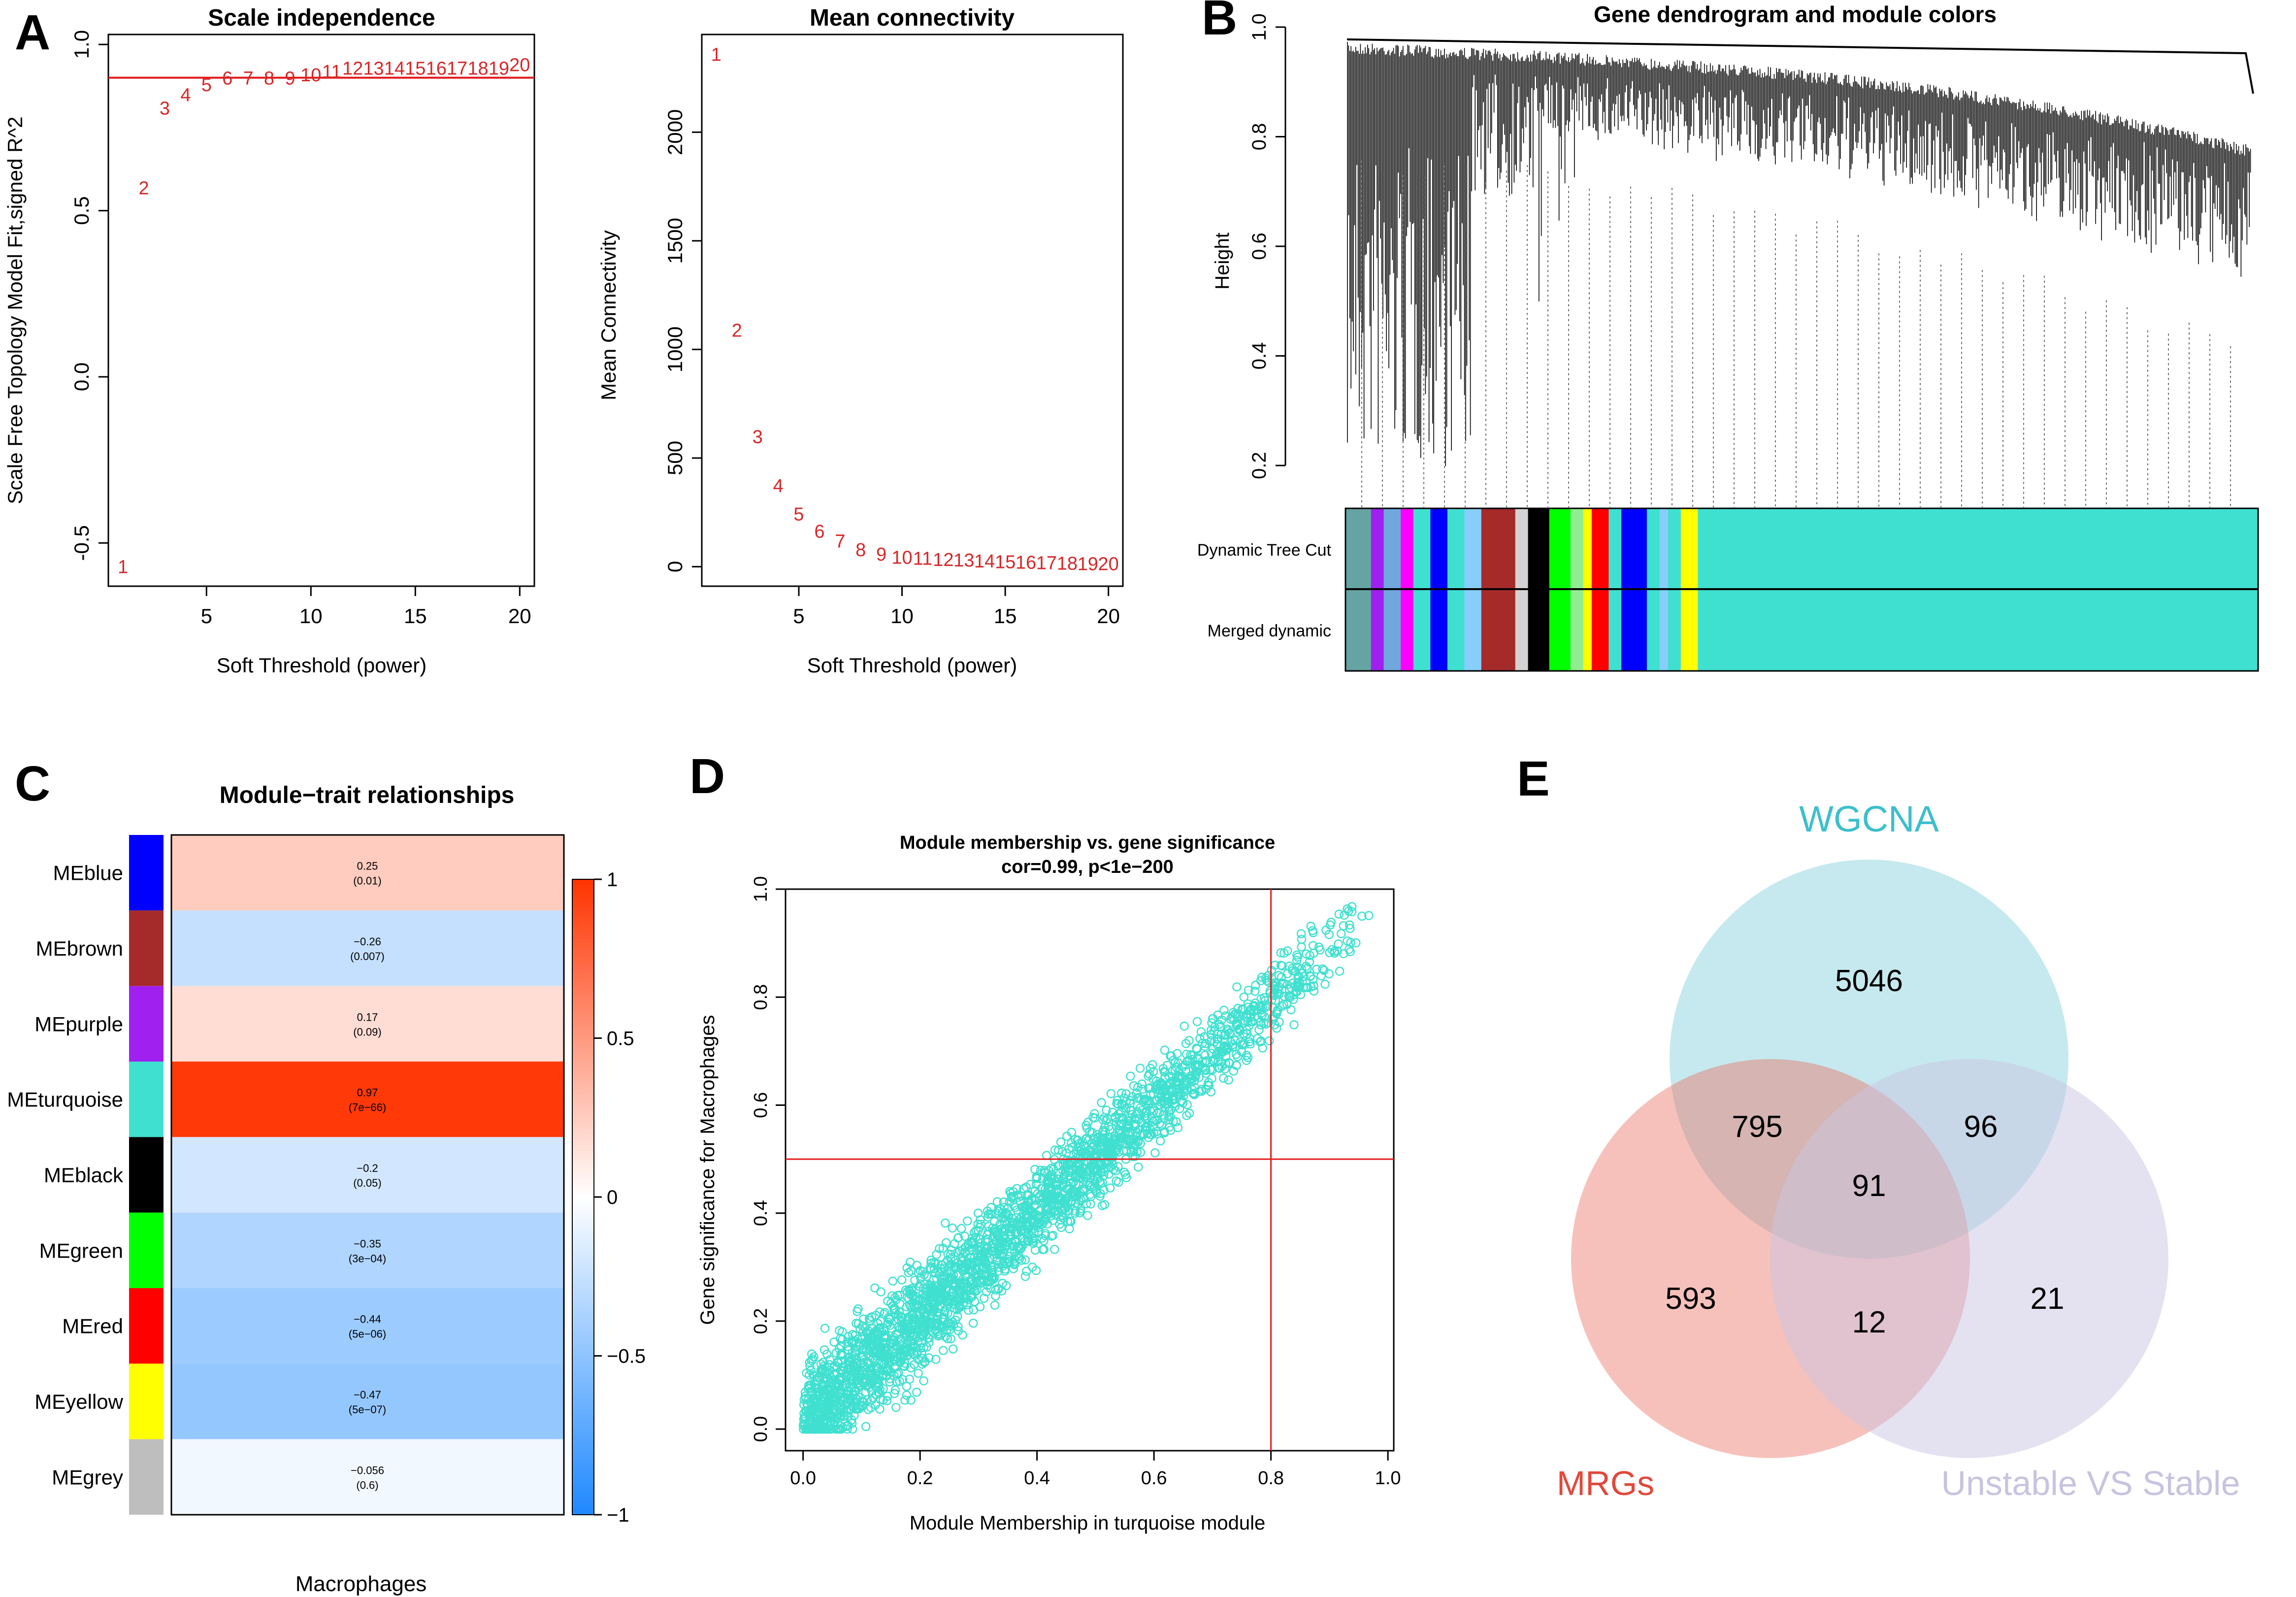 This screenshot has height=1597, width=2296. I want to click on a1-point-label: 8, so click(269, 79).